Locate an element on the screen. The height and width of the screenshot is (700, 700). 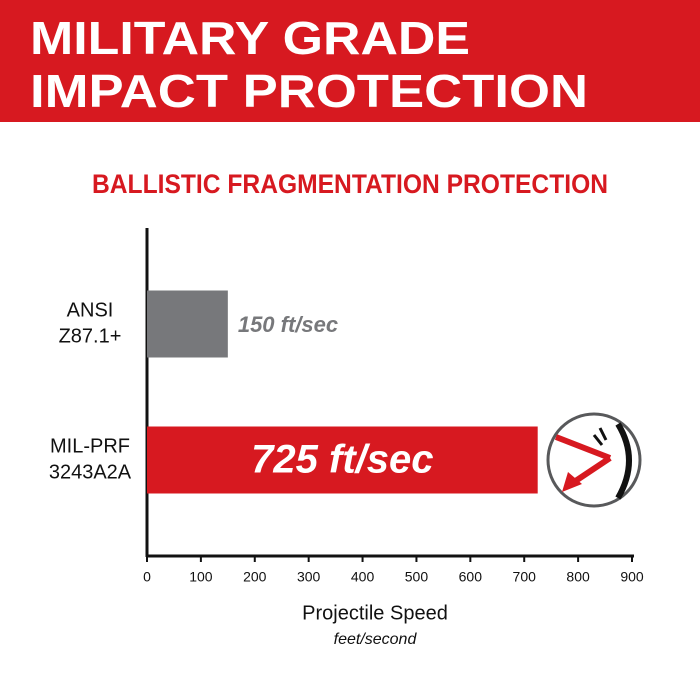
x-axis-label: Projectile Speed is located at coordinates (375, 613).